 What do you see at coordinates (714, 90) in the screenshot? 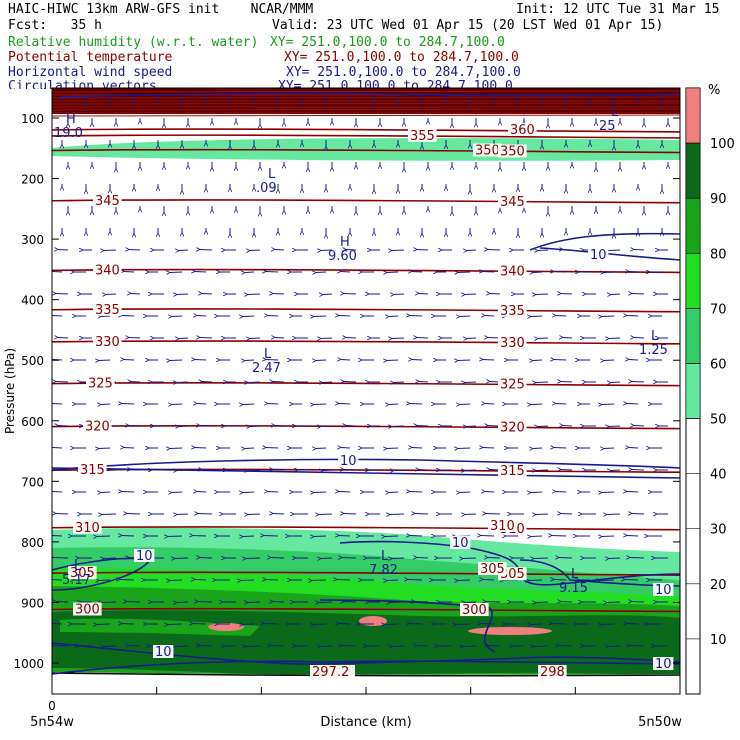
I see `colorbar-unit: %` at bounding box center [714, 90].